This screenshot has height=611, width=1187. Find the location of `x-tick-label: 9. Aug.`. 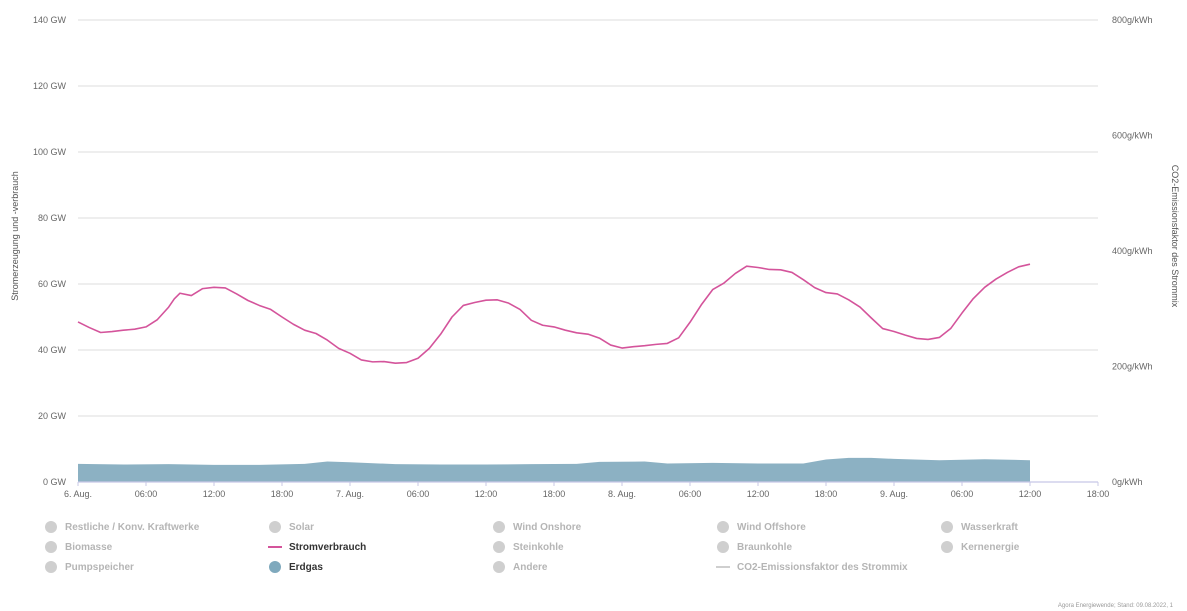

x-tick-label: 9. Aug. is located at coordinates (894, 494).